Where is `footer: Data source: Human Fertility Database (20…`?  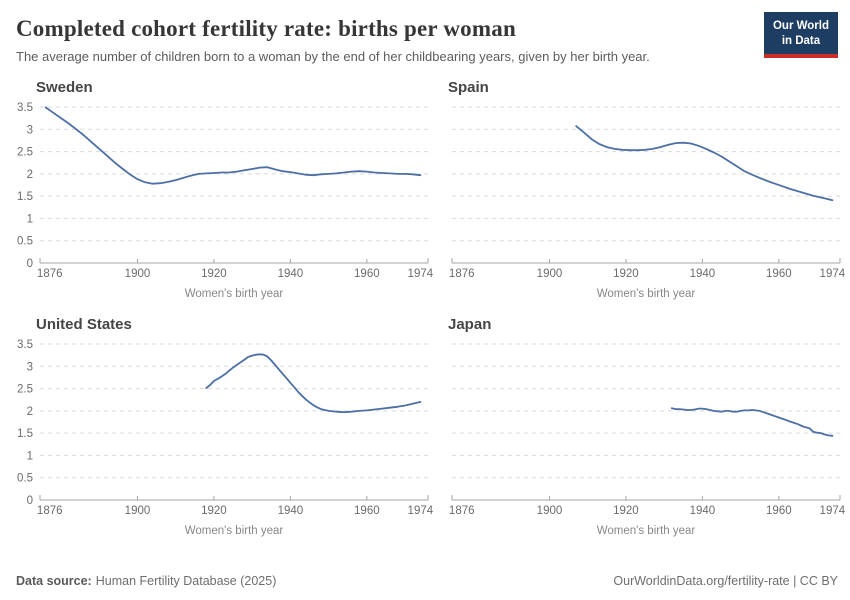
footer: Data source: Human Fertility Database (20… is located at coordinates (427, 581).